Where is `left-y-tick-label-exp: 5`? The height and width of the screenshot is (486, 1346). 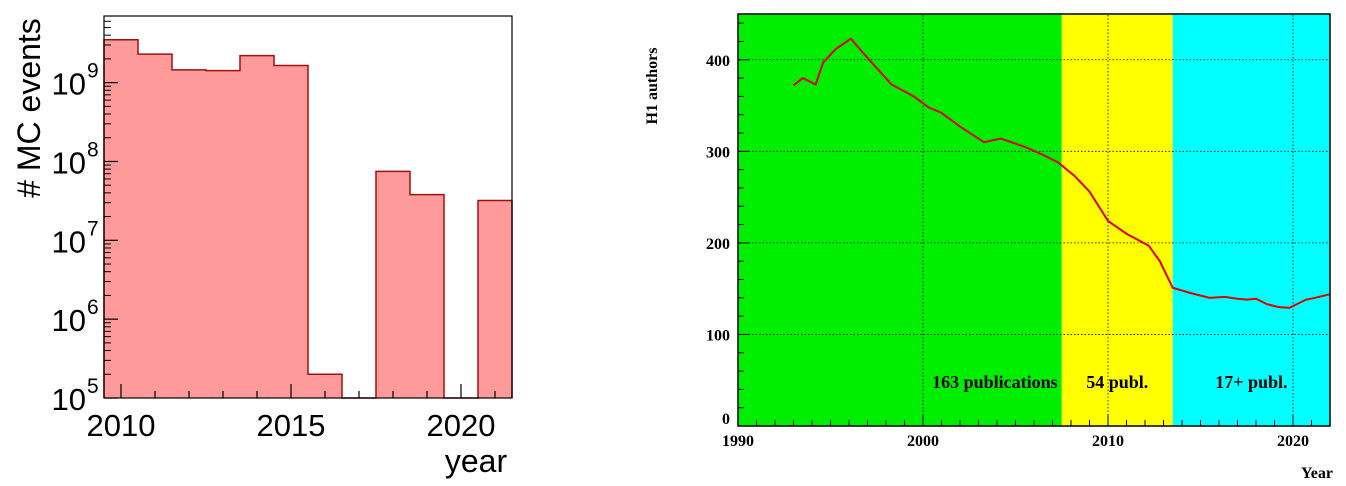 left-y-tick-label-exp: 5 is located at coordinates (93, 386).